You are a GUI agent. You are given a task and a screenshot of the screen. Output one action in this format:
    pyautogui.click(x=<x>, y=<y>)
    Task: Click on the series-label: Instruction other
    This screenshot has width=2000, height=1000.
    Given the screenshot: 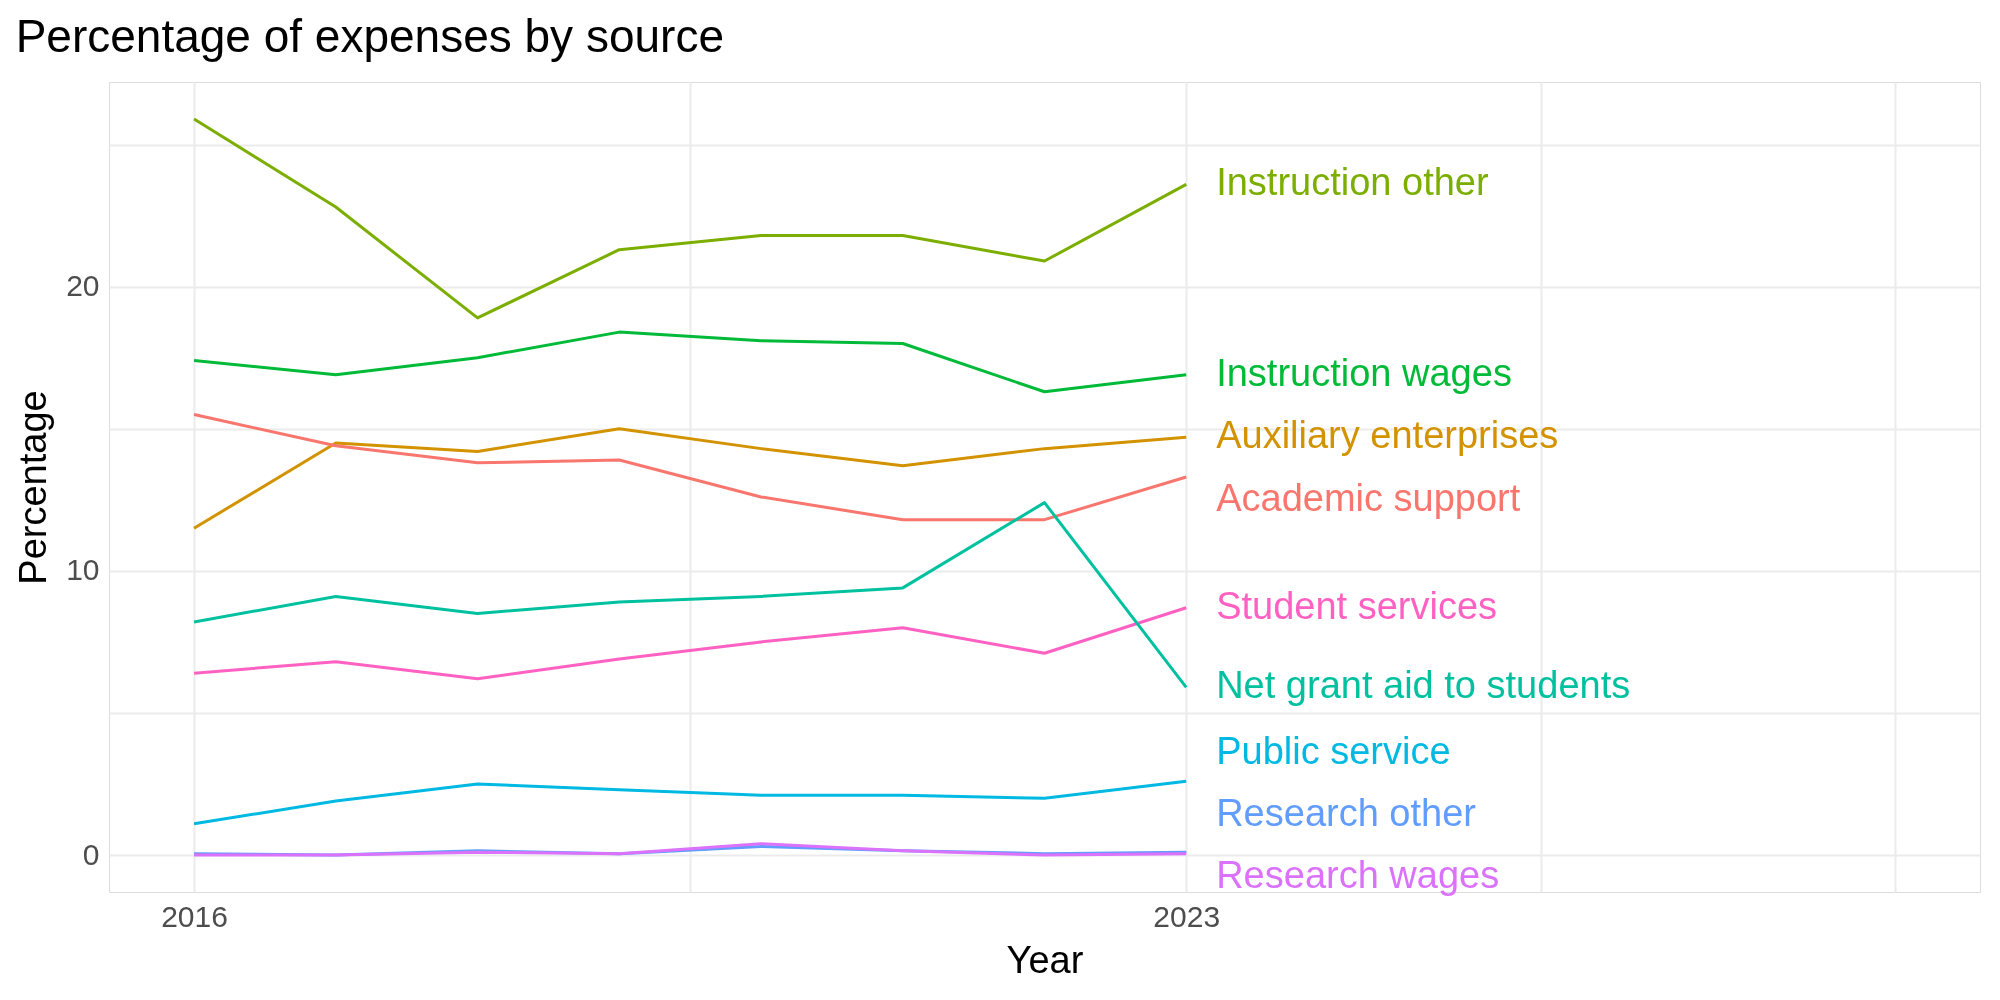 What is the action you would take?
    pyautogui.click(x=1352, y=182)
    